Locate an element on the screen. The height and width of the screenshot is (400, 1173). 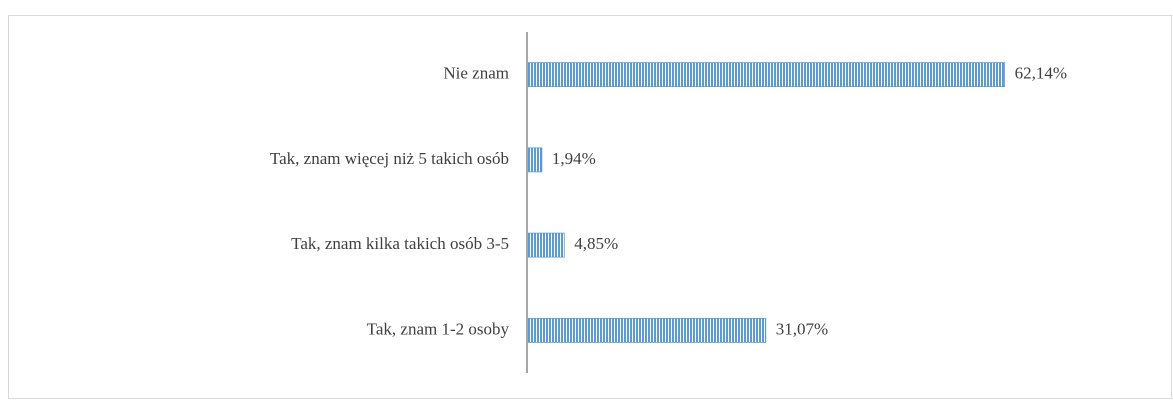
y-tick-label: Tak, znam kilka takich osób 3-5 is located at coordinates (400, 243).